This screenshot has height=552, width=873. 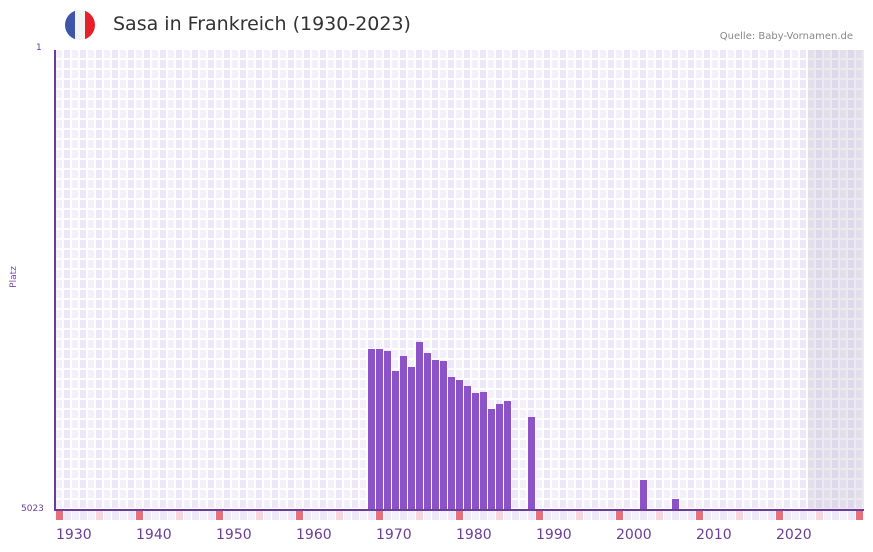 What do you see at coordinates (387, 430) in the screenshot?
I see `bar-1971` at bounding box center [387, 430].